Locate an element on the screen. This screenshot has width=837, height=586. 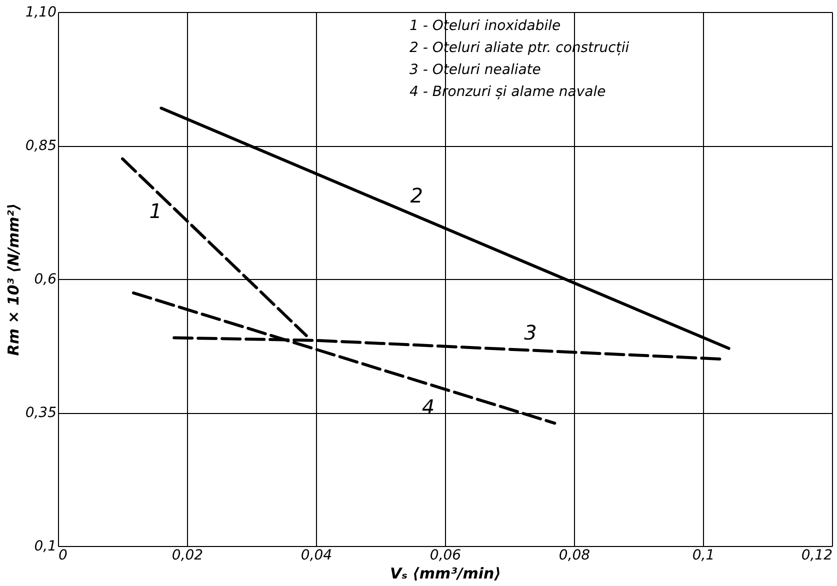
x-tick-label: 0,02 is located at coordinates (188, 556).